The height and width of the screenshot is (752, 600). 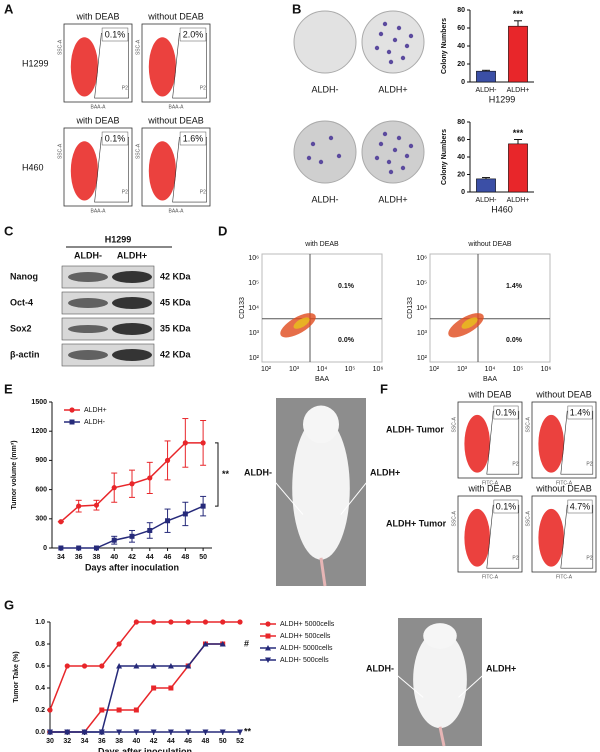 I want to click on gate-percent: 2.0%, so click(x=193, y=34).